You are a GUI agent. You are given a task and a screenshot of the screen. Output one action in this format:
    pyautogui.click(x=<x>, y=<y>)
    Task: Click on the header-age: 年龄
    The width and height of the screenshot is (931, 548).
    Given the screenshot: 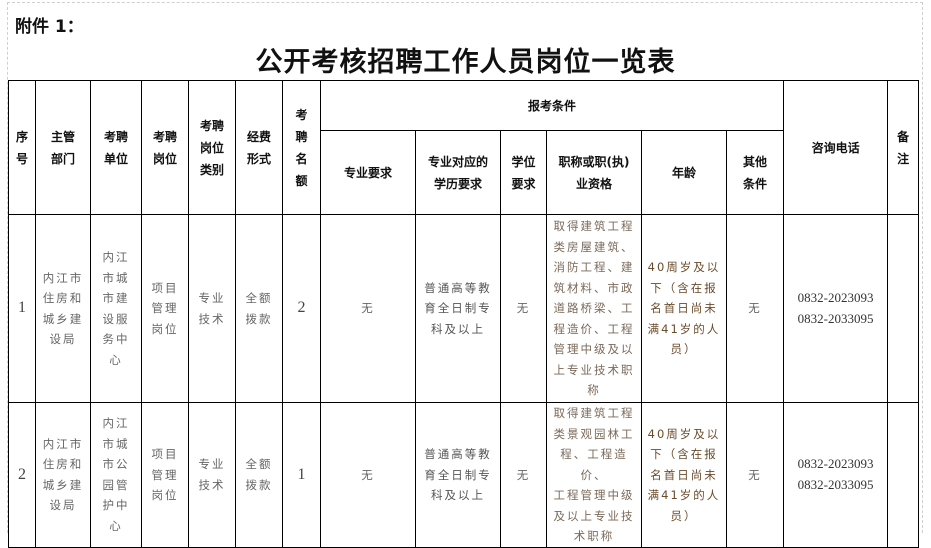 What is the action you would take?
    pyautogui.click(x=684, y=172)
    